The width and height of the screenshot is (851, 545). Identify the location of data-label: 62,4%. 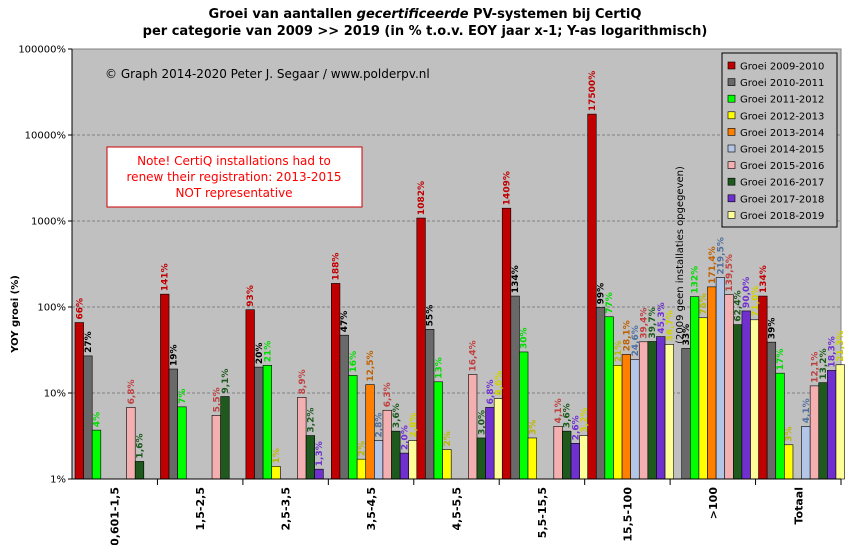
(739, 305).